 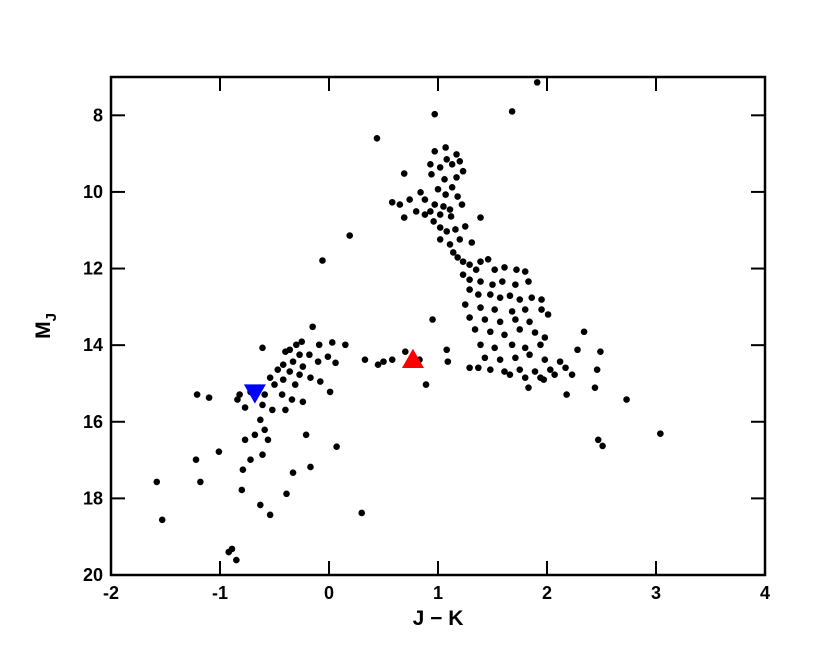 What do you see at coordinates (93, 192) in the screenshot?
I see `y-tick-label: 10` at bounding box center [93, 192].